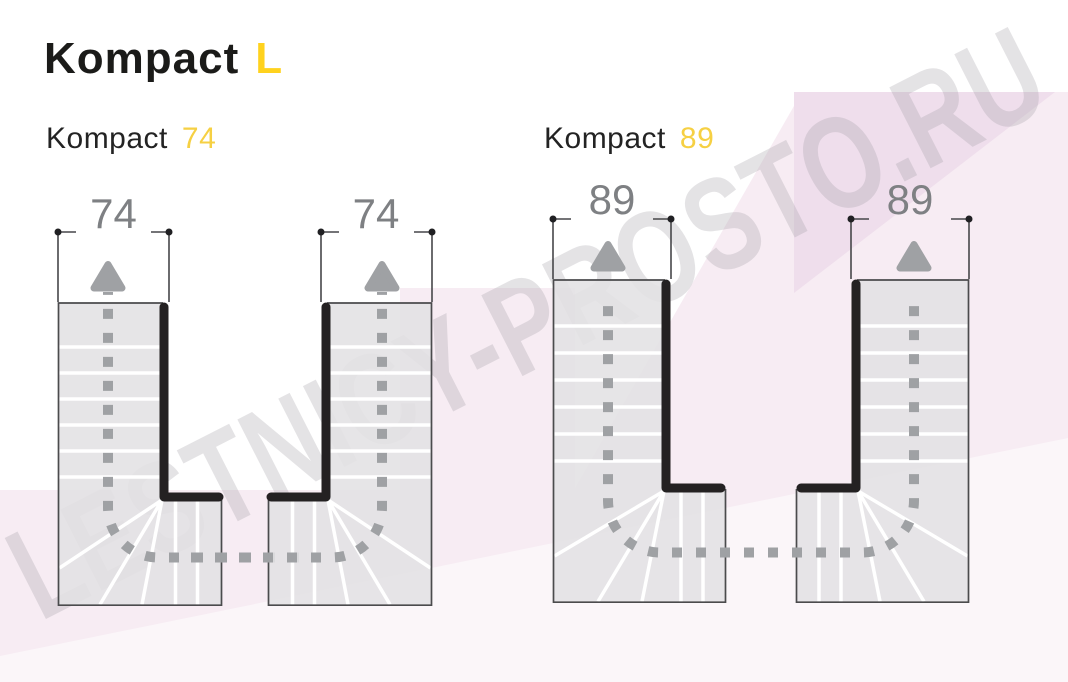  I want to click on page-title: Kompact L, so click(164, 58).